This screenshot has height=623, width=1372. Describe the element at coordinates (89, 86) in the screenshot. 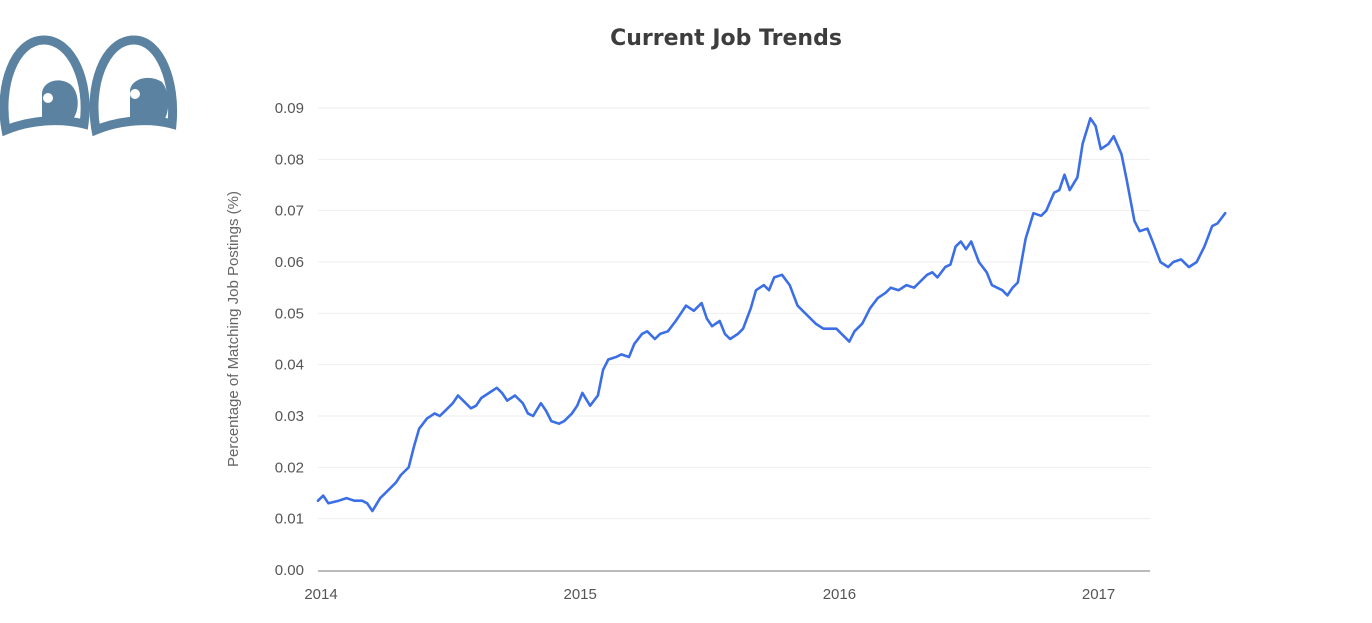

I see `eyes-logo-icon` at that location.